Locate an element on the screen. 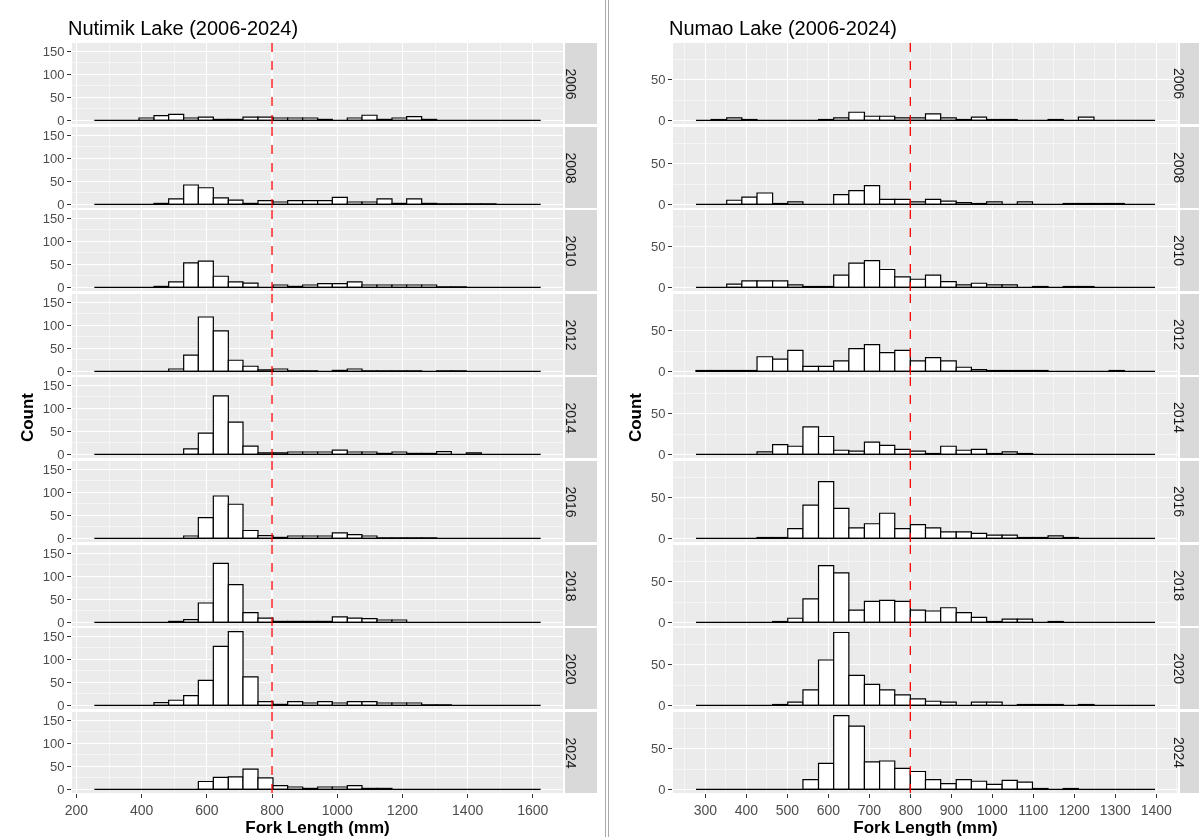 The height and width of the screenshot is (837, 1200). x-tick-label: 1600 is located at coordinates (533, 809).